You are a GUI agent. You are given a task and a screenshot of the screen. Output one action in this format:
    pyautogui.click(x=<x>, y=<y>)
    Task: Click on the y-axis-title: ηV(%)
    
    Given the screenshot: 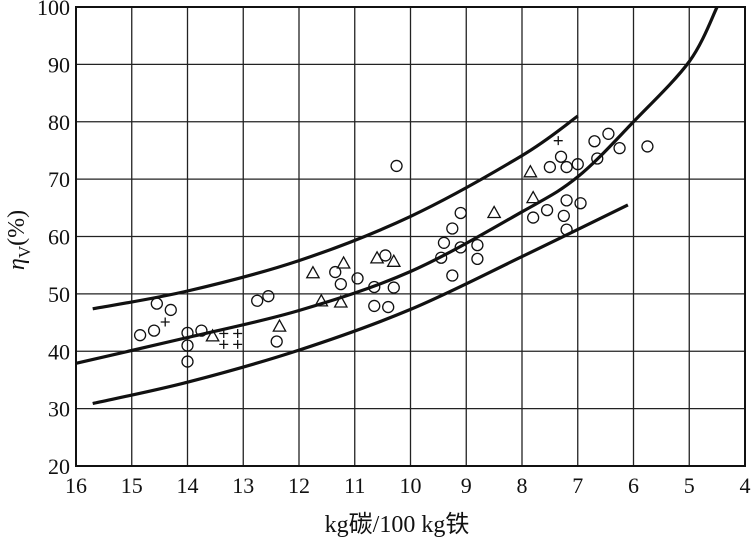 What is the action you would take?
    pyautogui.click(x=19, y=240)
    